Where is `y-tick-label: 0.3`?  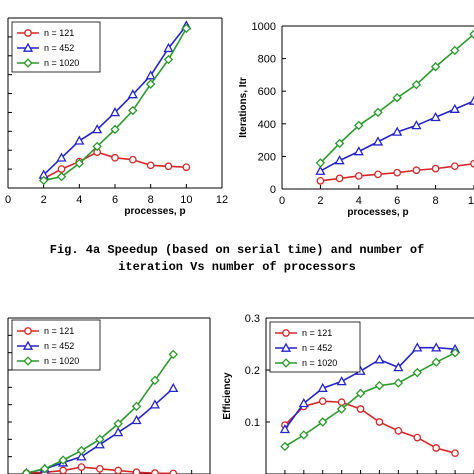
y-tick-label: 0.3 is located at coordinates (252, 319).